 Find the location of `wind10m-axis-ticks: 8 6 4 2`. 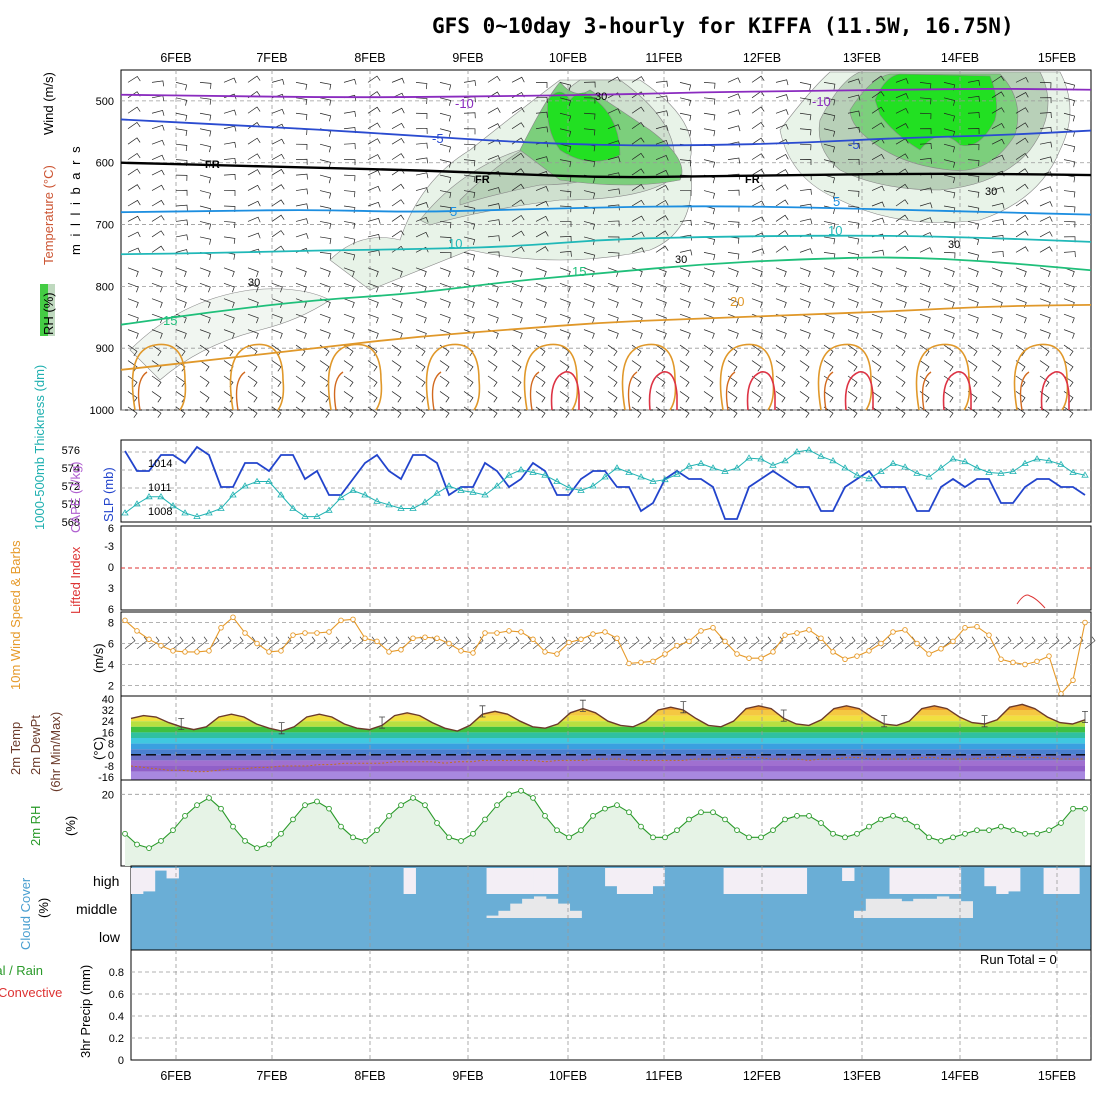

wind10m-axis-ticks: 8 6 4 2 is located at coordinates (111, 655).